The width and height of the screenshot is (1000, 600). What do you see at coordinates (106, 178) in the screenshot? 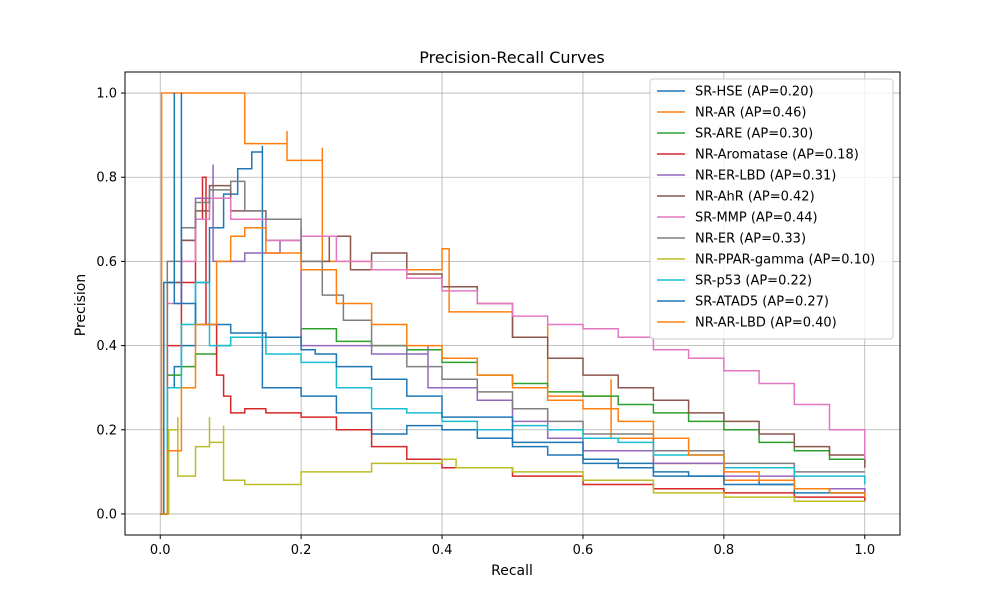
I see `y-tick-label: 0.8` at bounding box center [106, 178].